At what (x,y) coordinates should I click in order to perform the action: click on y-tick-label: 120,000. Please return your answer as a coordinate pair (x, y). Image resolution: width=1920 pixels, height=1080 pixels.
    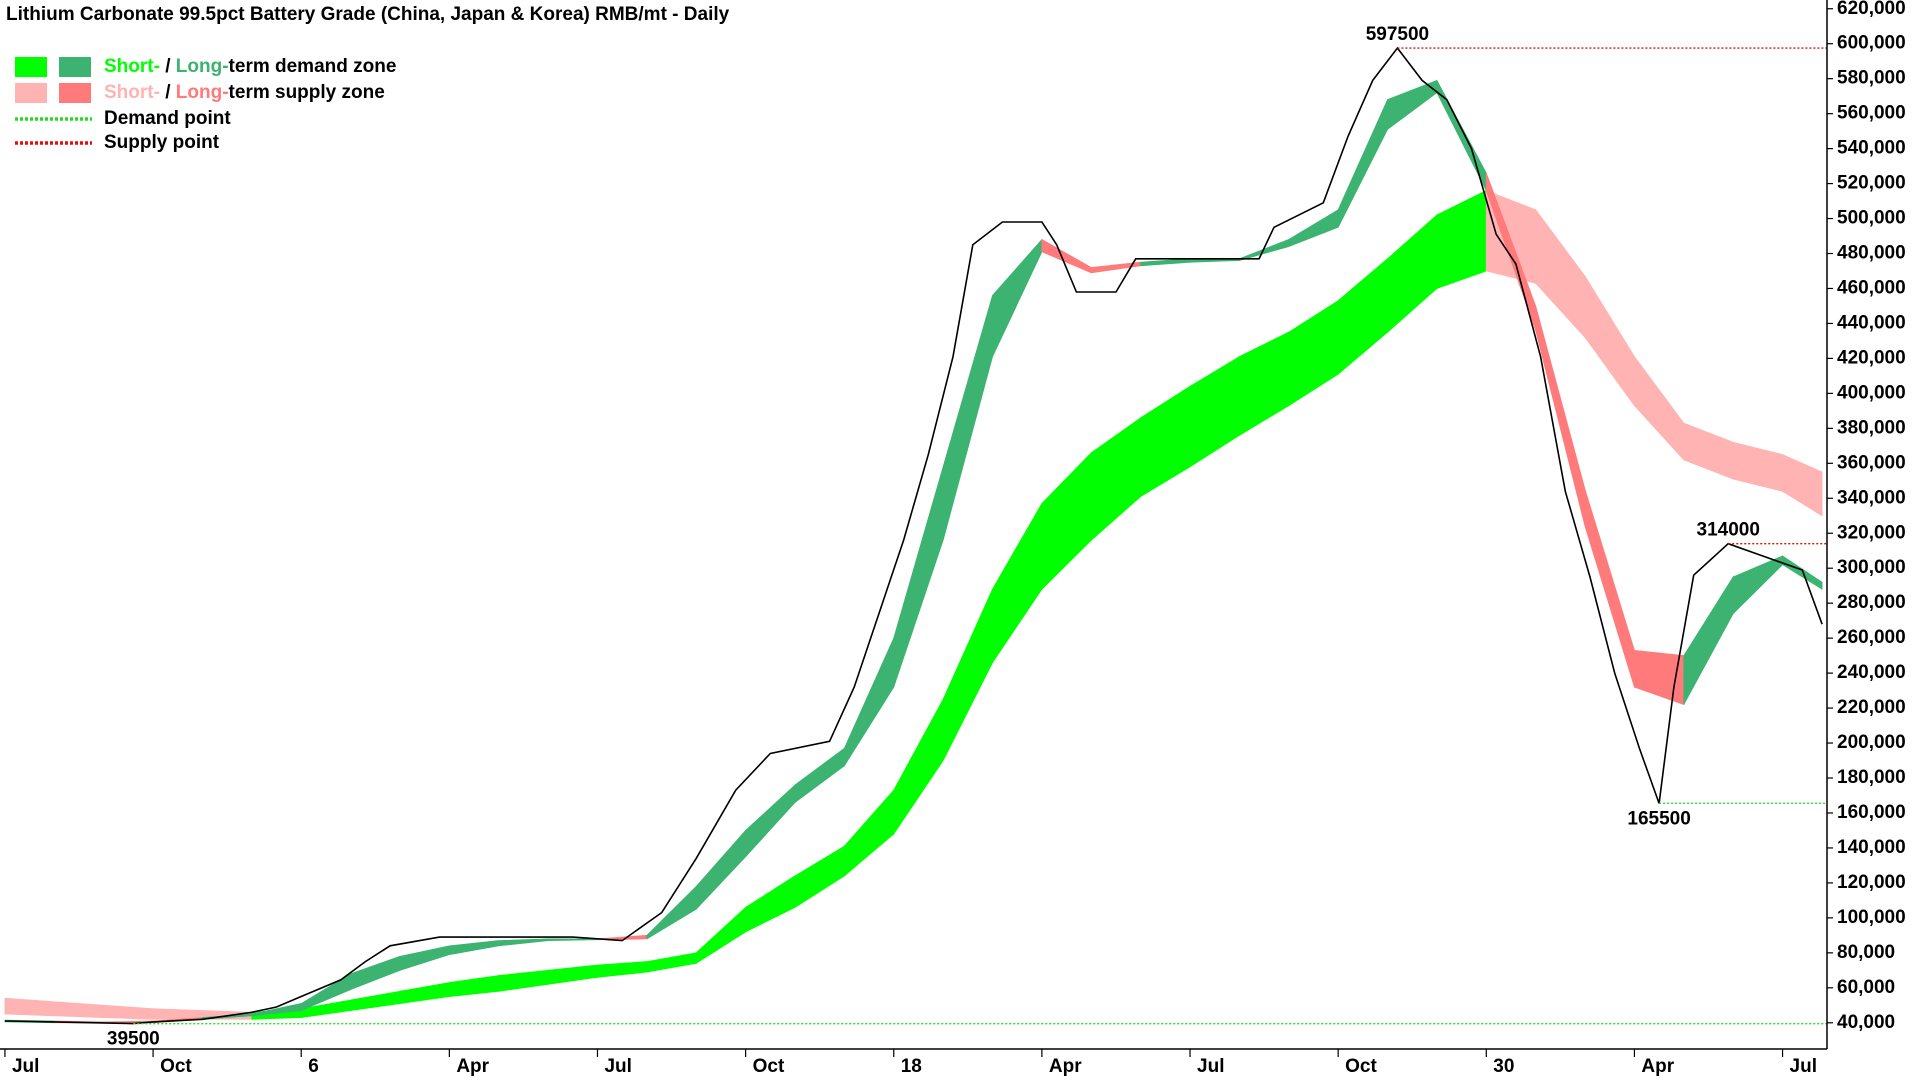
    Looking at the image, I should click on (1871, 882).